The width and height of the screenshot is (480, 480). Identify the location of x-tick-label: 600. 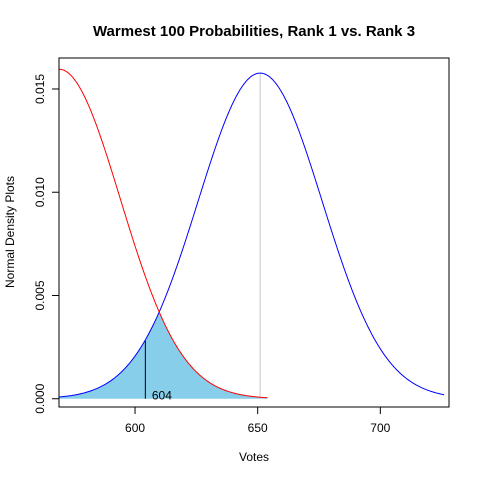
(135, 428).